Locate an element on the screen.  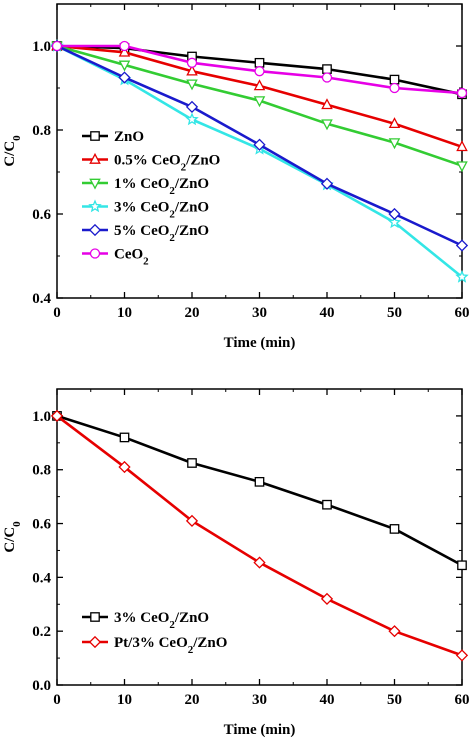
legend-label: 5% CeO2/ZnO is located at coordinates (161, 233).